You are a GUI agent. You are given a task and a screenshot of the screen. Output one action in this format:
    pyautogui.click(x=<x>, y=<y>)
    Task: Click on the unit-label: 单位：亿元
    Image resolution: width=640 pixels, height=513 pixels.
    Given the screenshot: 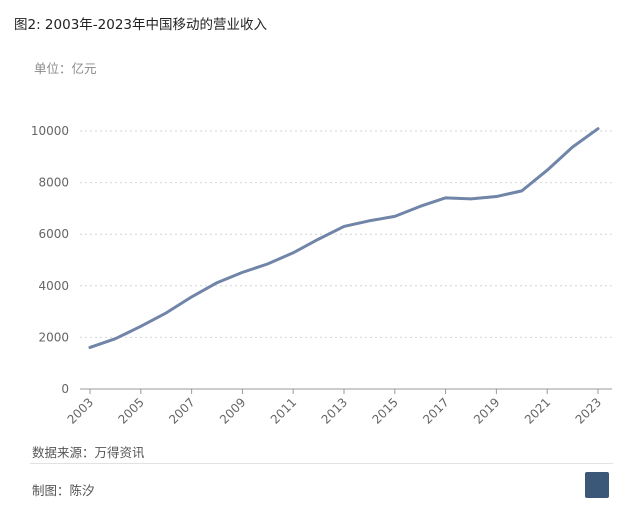 What is the action you would take?
    pyautogui.click(x=65, y=68)
    